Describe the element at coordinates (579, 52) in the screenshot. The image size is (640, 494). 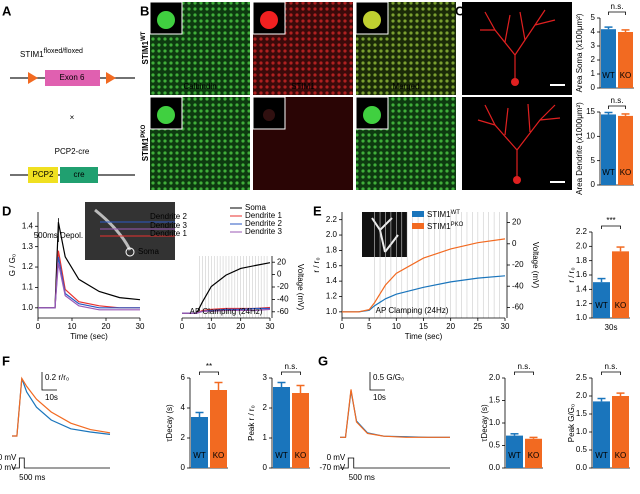
I see `y-axis-label: Area Soma (x100μm²)` at that location.